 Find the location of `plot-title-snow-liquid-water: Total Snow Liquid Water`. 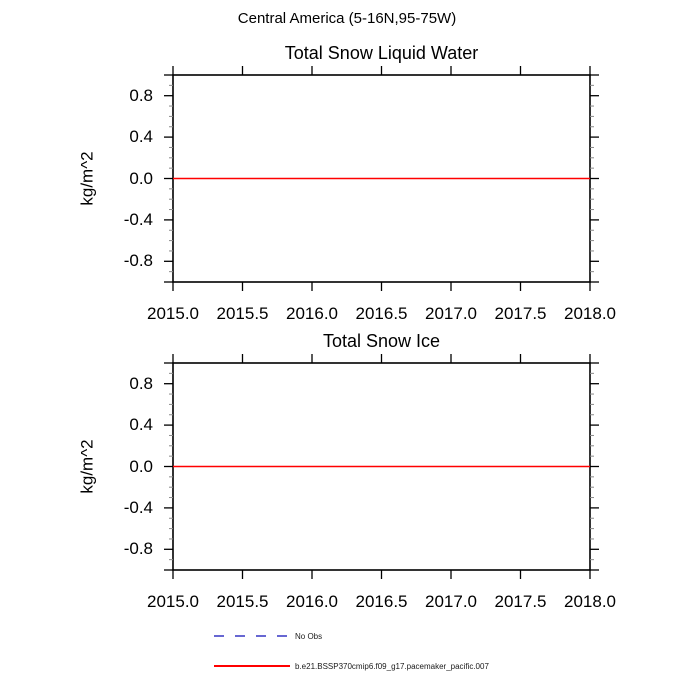

plot-title-snow-liquid-water: Total Snow Liquid Water is located at coordinates (381, 53).